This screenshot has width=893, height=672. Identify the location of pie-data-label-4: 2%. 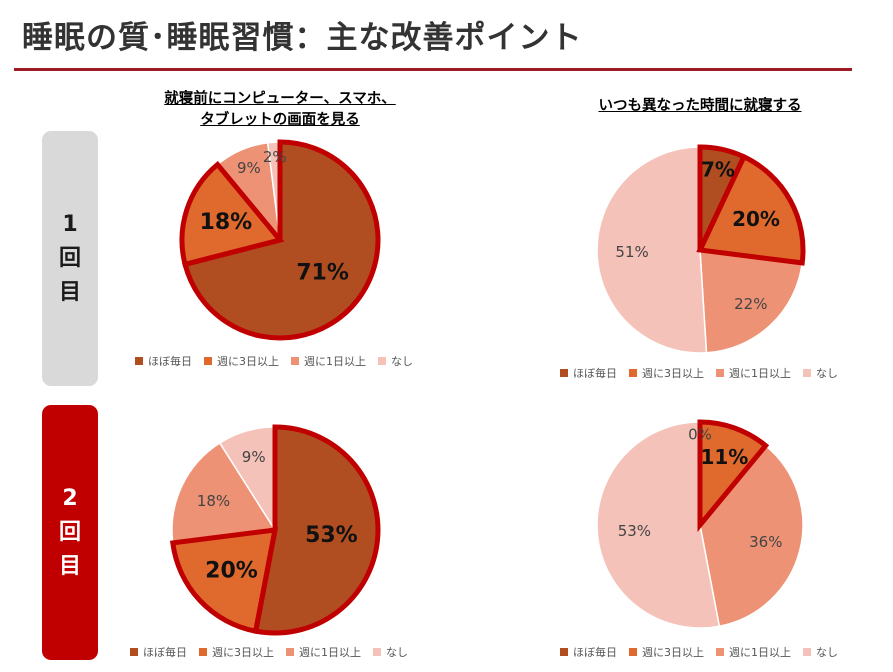
(275, 157).